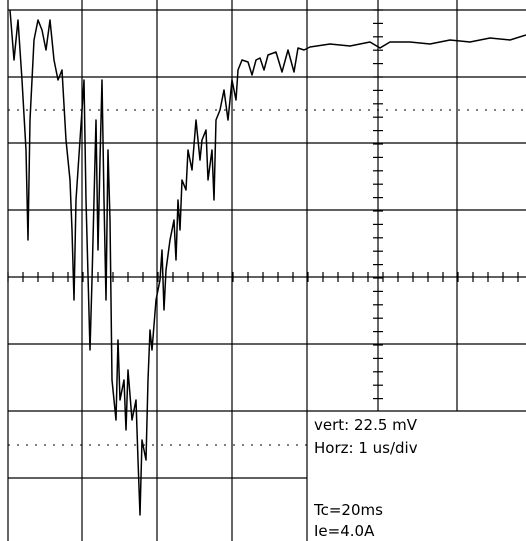  What do you see at coordinates (366, 448) in the screenshot?
I see `horz-scale: Horz: 1 us/div` at bounding box center [366, 448].